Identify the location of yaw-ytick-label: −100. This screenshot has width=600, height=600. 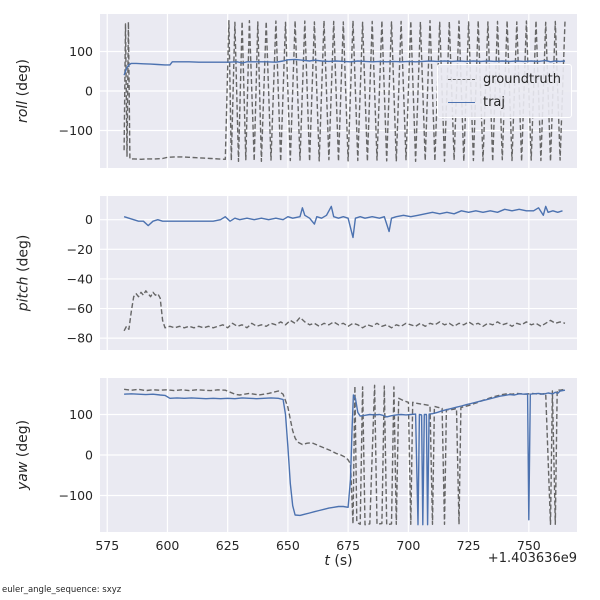
(76, 495).